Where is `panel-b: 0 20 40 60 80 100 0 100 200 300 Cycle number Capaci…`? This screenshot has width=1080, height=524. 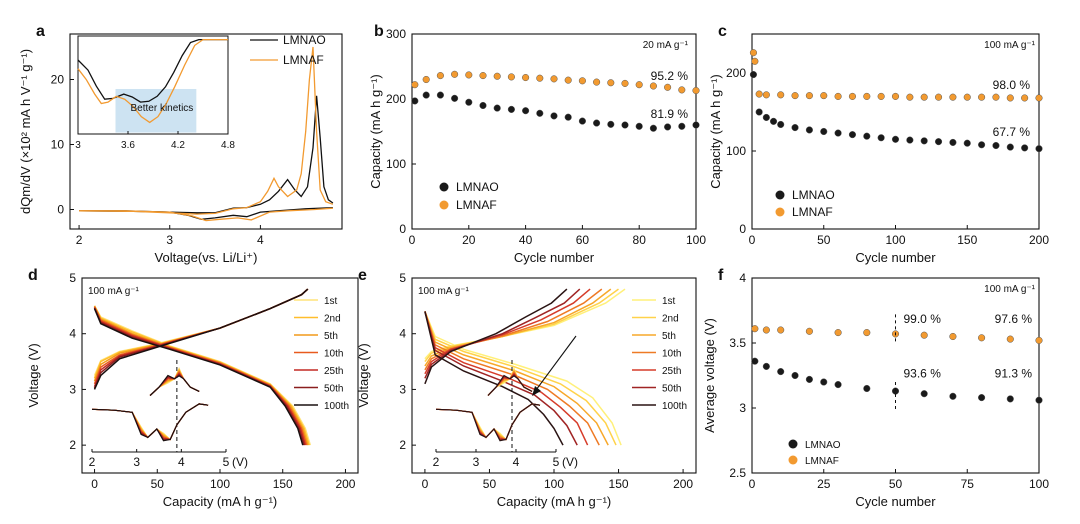
panel-b: 0 20 40 60 80 100 0 100 200 300 Cycle number Capaci… is located at coordinates (537, 144).